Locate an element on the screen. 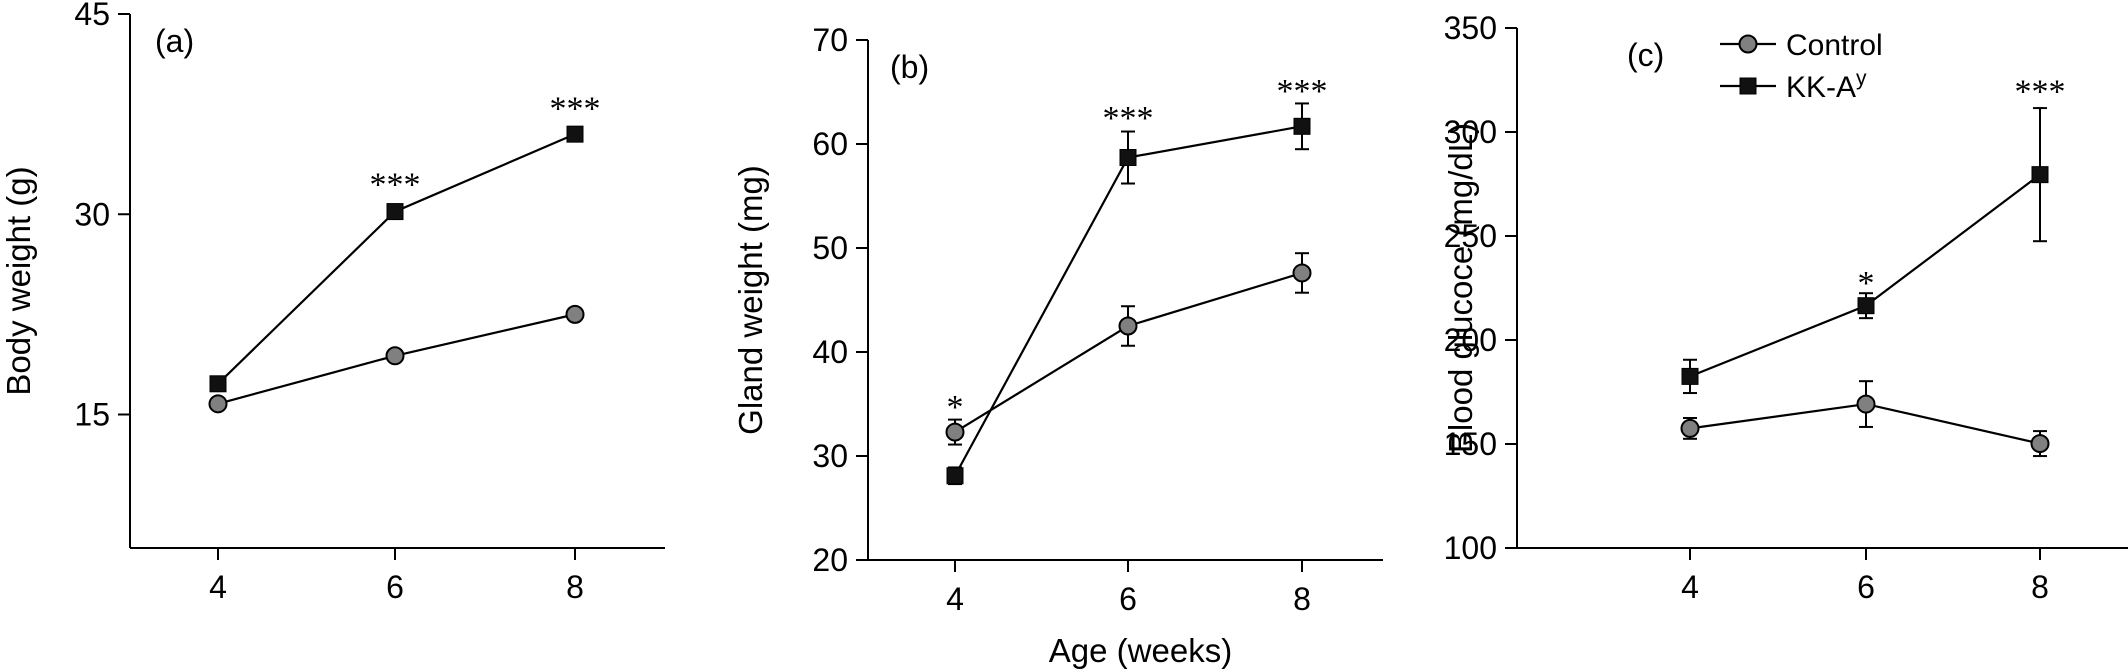 Image resolution: width=2128 pixels, height=672 pixels. legend-item: Control is located at coordinates (1801, 45).